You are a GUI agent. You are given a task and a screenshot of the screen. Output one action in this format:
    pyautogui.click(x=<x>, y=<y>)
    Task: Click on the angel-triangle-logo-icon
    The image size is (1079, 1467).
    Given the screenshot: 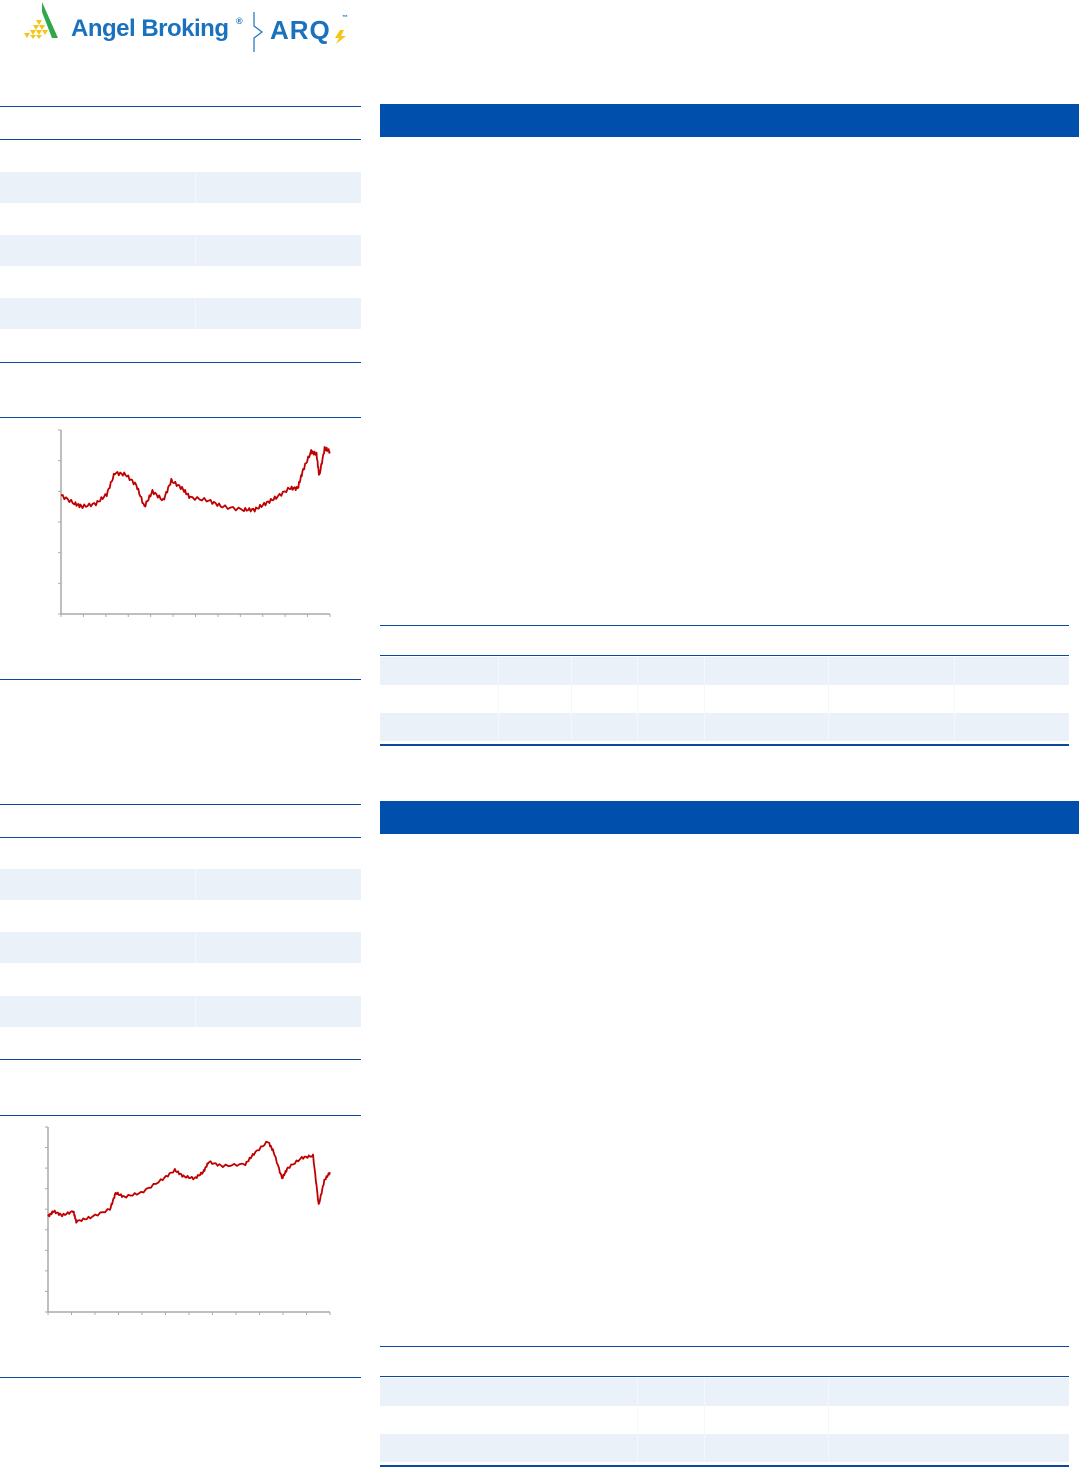 What is the action you would take?
    pyautogui.click(x=41, y=20)
    